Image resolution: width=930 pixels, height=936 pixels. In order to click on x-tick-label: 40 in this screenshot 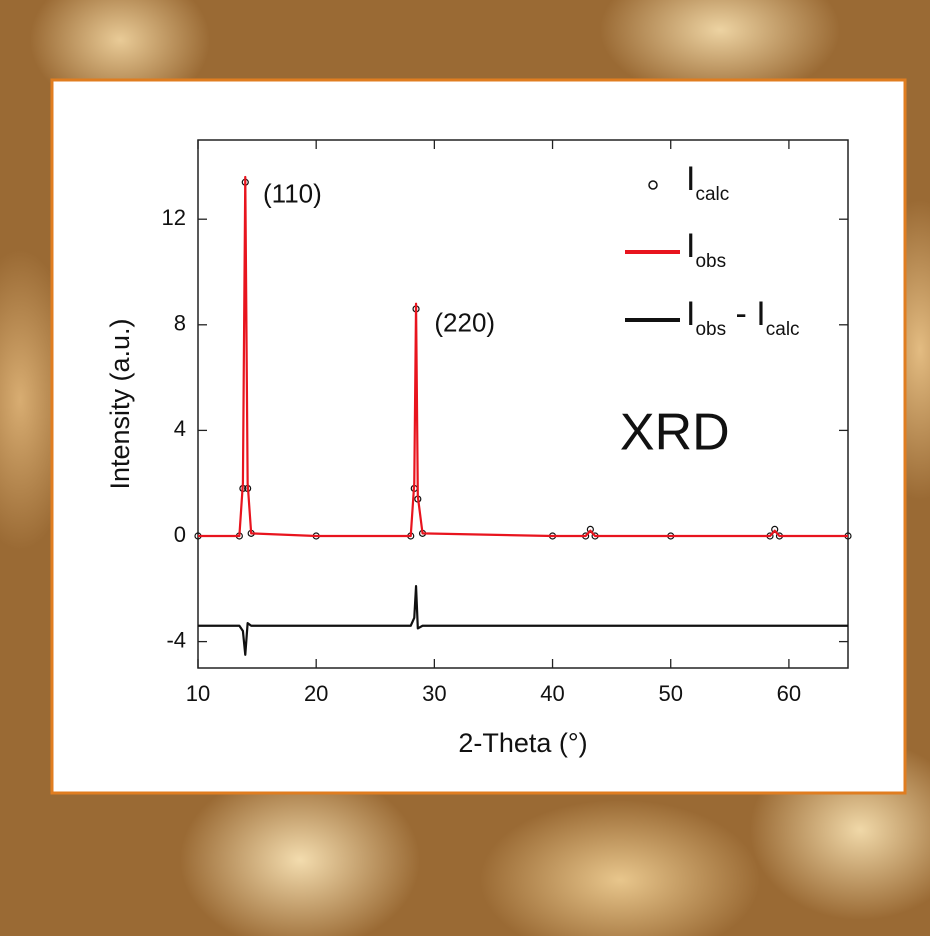, I will do `click(552, 693)`.